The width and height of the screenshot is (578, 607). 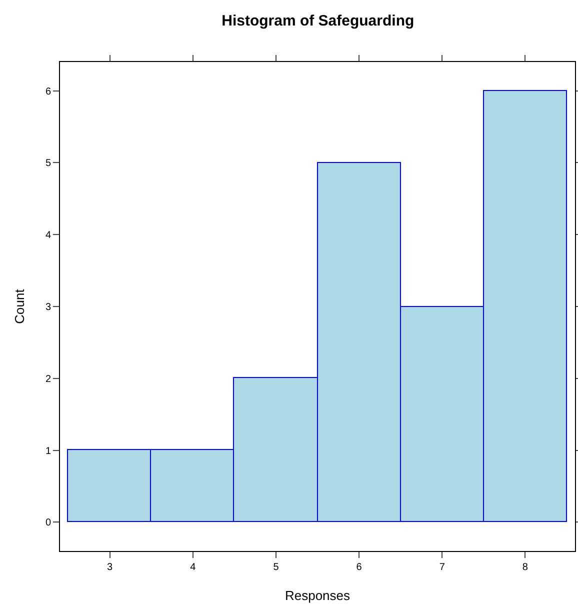 I want to click on x-tick-label: 6, so click(x=359, y=567).